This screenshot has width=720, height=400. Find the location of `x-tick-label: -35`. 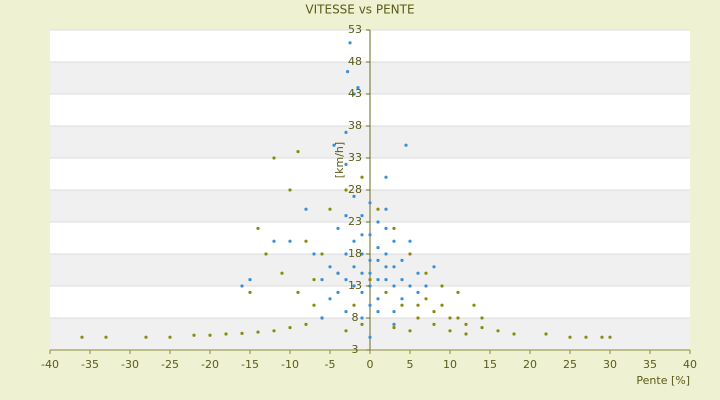

x-tick-label: -35 is located at coordinates (90, 364).